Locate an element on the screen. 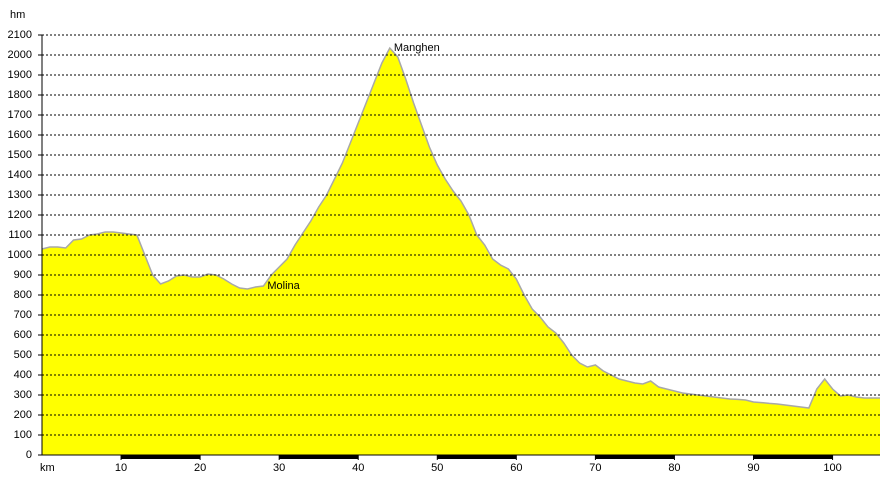 This screenshot has height=482, width=894. x-tick-label: 100 is located at coordinates (832, 468).